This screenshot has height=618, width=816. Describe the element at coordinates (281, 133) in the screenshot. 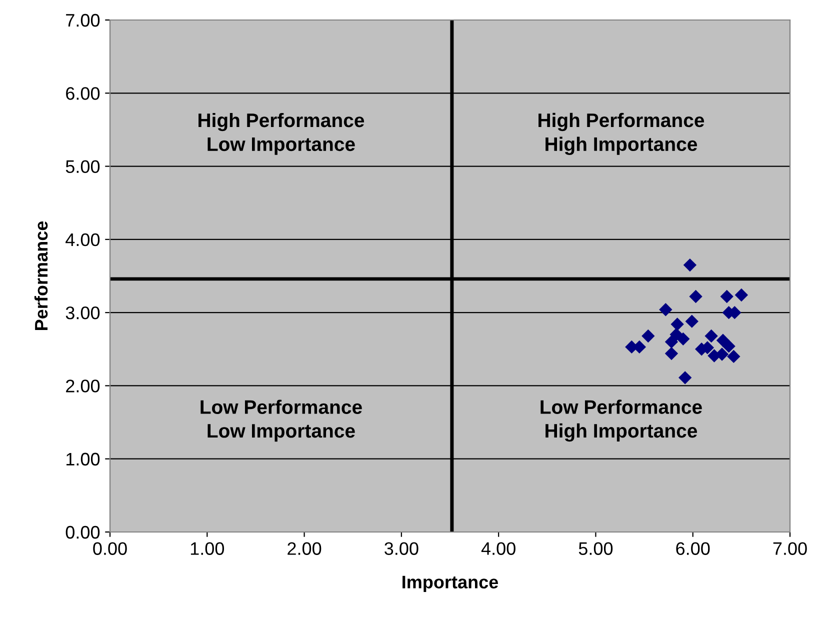

I see `annotation: High Performance Low Importance` at that location.